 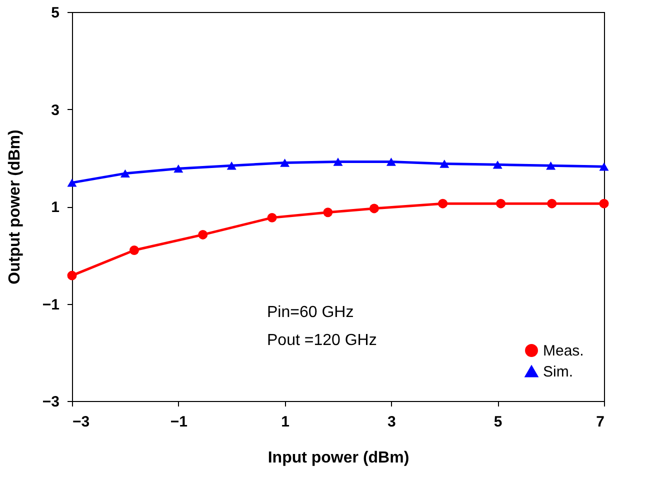 What do you see at coordinates (15, 207) in the screenshot?
I see `y-axis-title: Output power (dBm)` at bounding box center [15, 207].